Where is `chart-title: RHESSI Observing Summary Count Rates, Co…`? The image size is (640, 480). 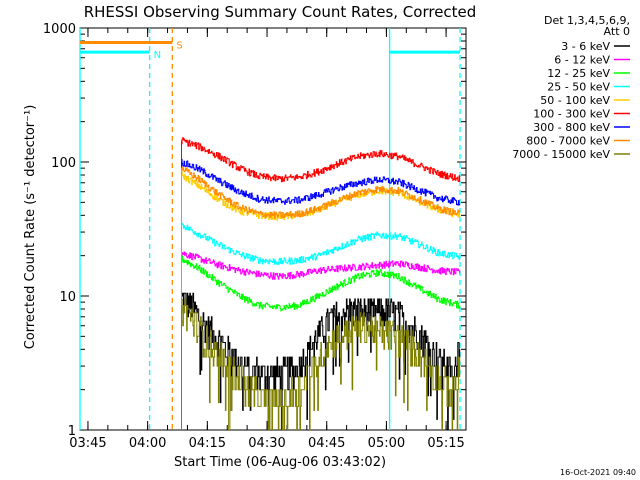
chart-title: RHESSI Observing Summary Count Rates, Co… is located at coordinates (280, 12).